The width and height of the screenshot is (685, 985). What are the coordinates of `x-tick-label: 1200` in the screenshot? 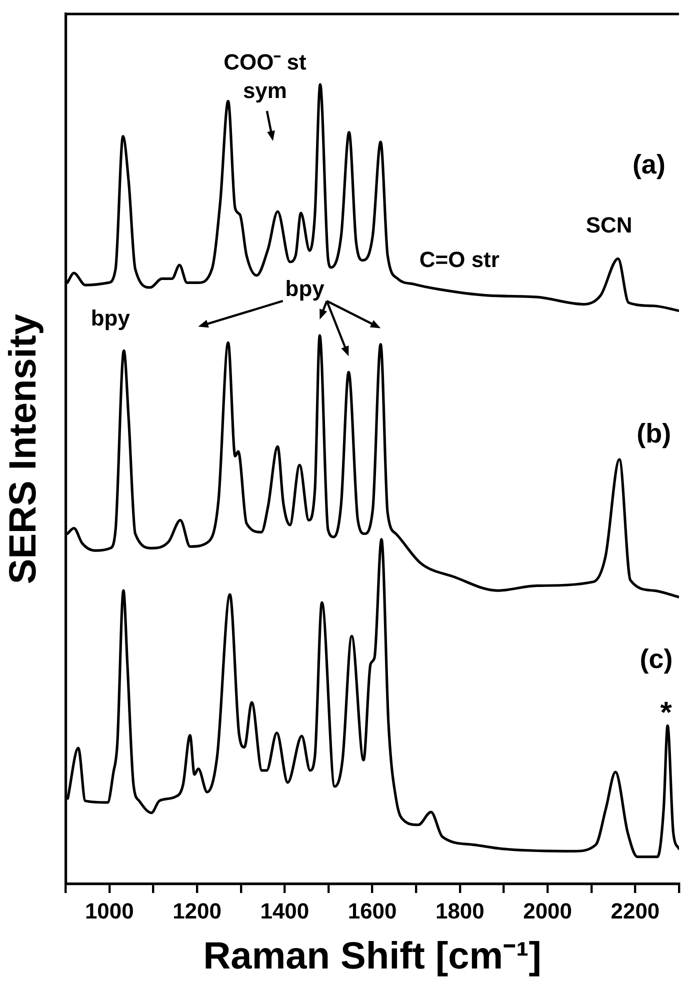 It's located at (197, 911).